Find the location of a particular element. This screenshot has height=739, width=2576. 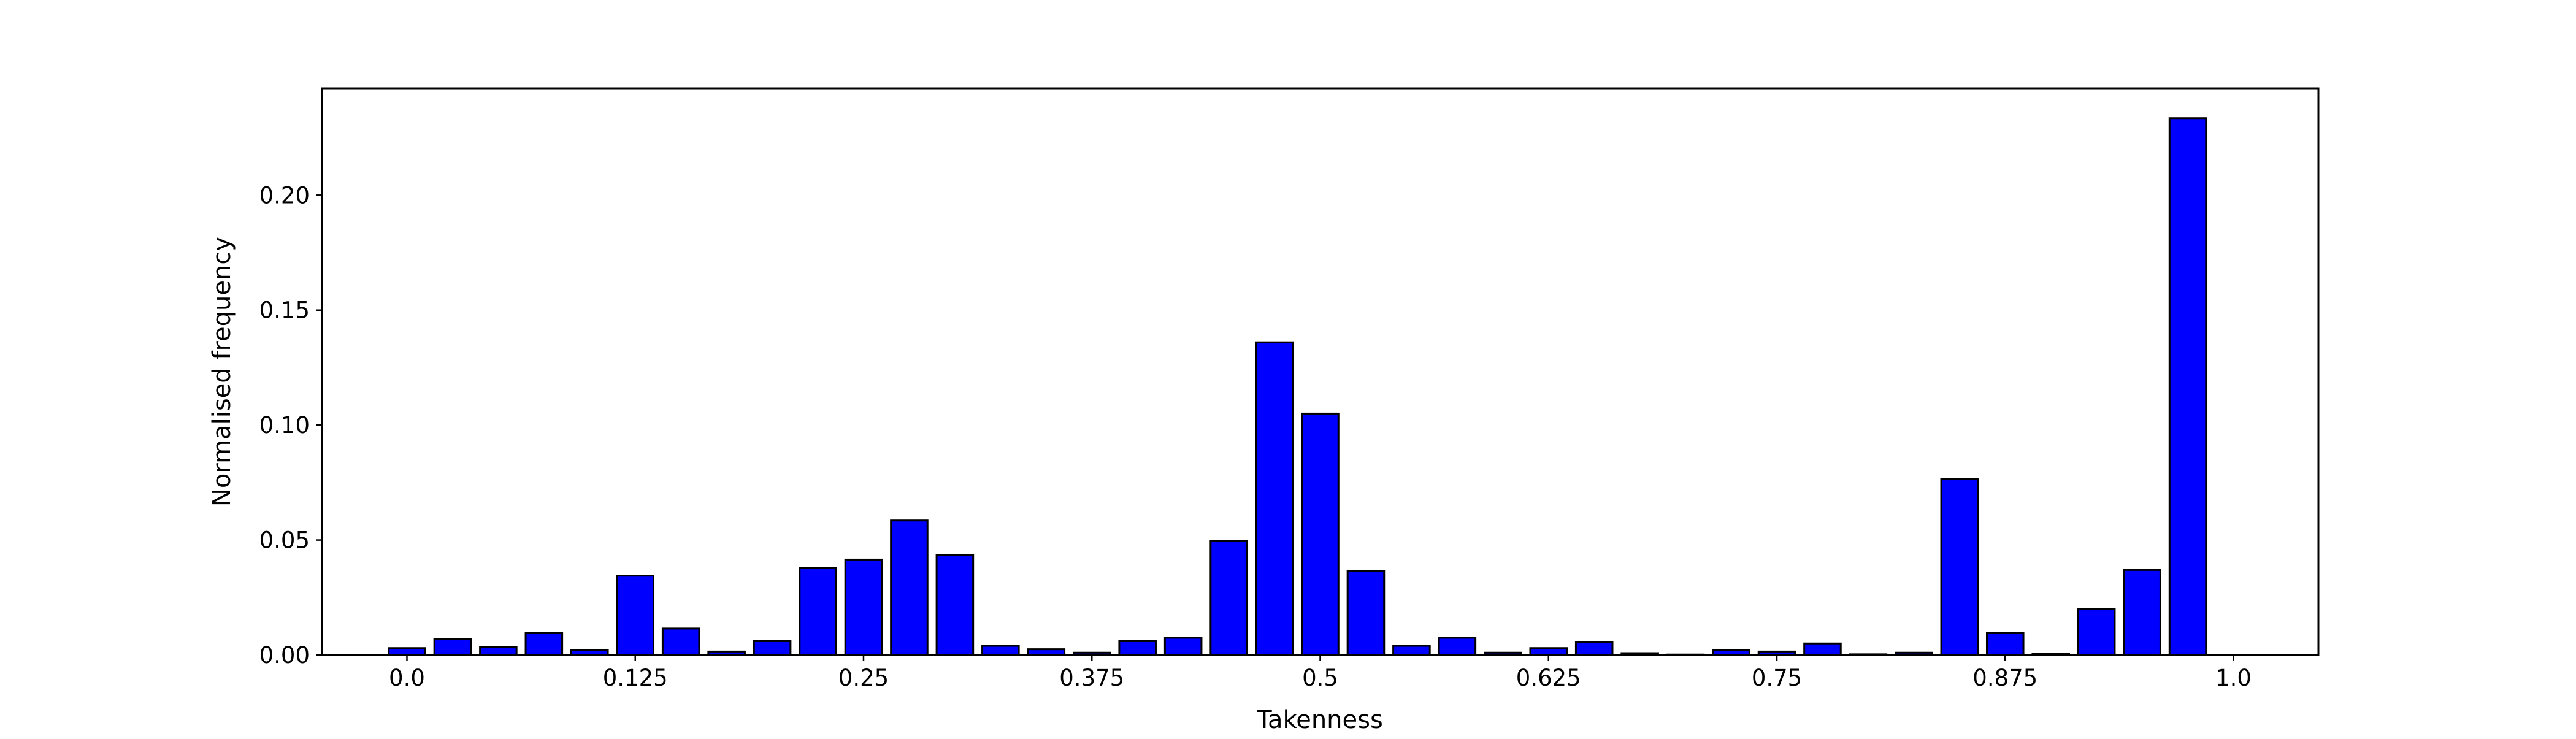

x-tick-label: 0.125 is located at coordinates (635, 678).